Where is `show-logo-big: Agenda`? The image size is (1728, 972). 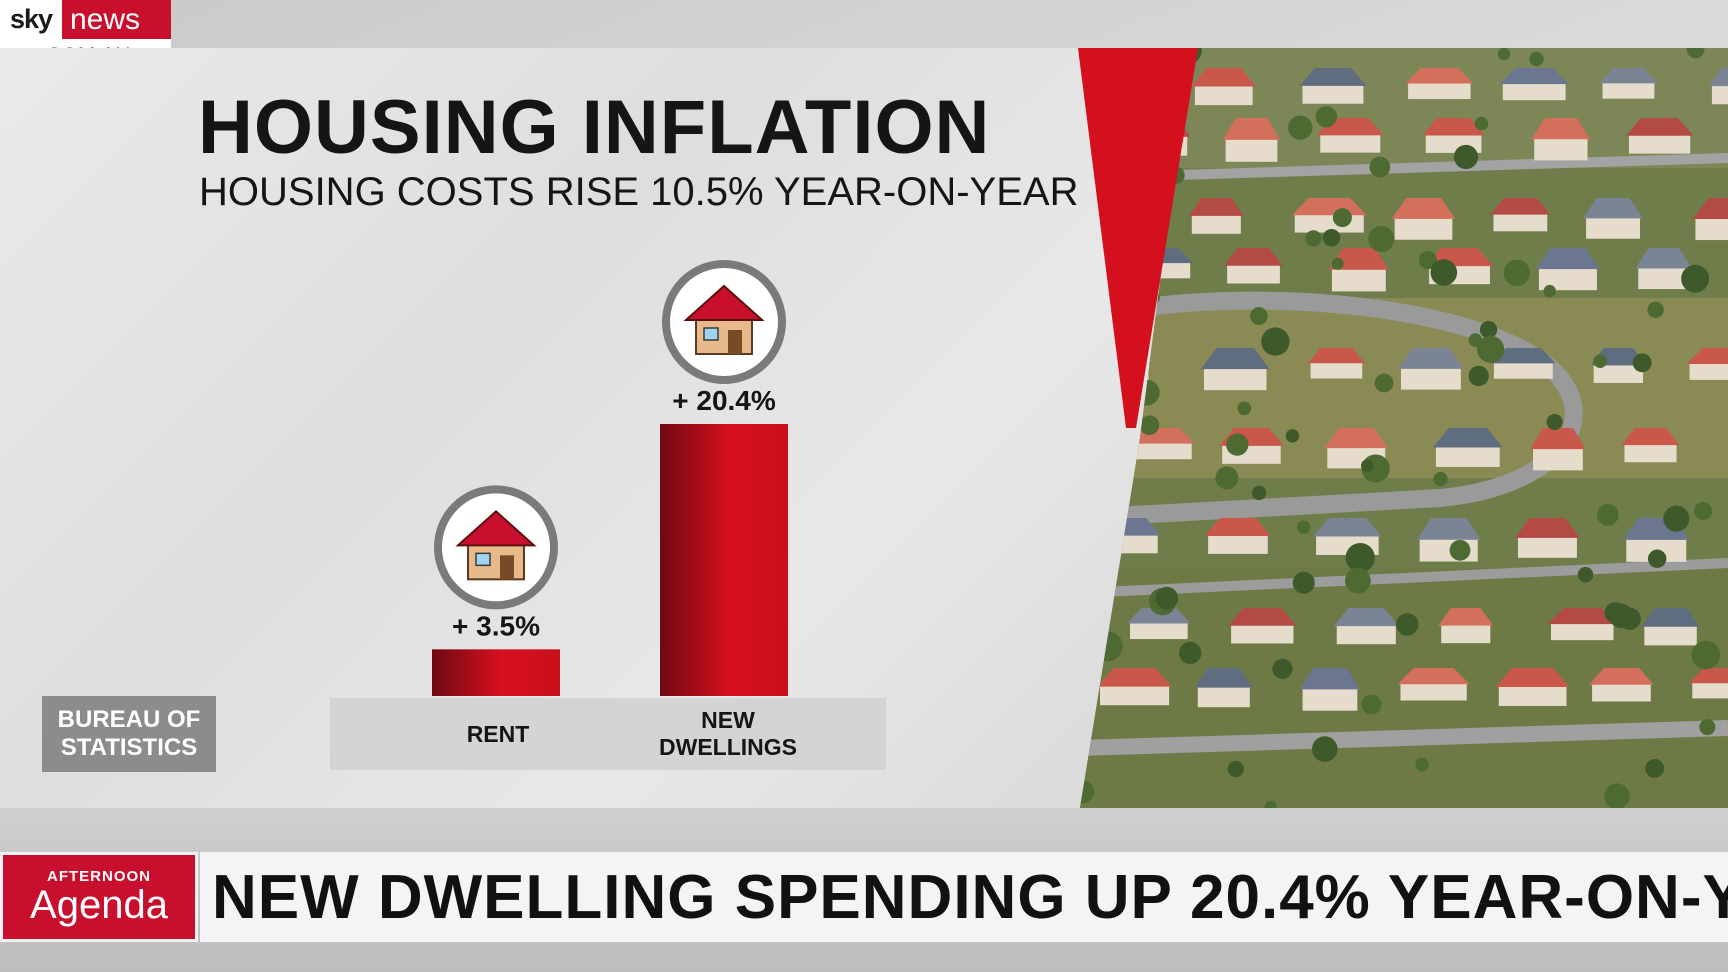
show-logo-big: Agenda is located at coordinates (99, 905).